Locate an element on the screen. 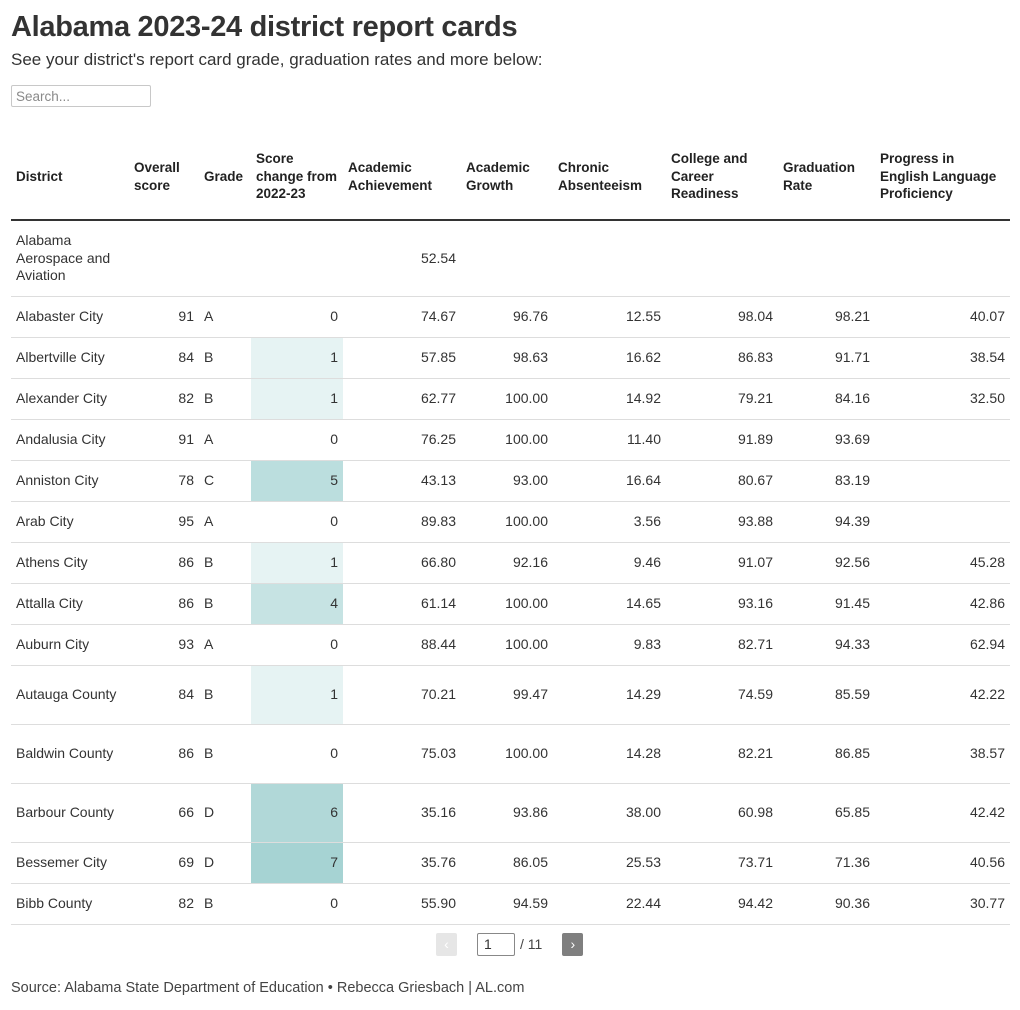  table-cell: 93.16 is located at coordinates (722, 604).